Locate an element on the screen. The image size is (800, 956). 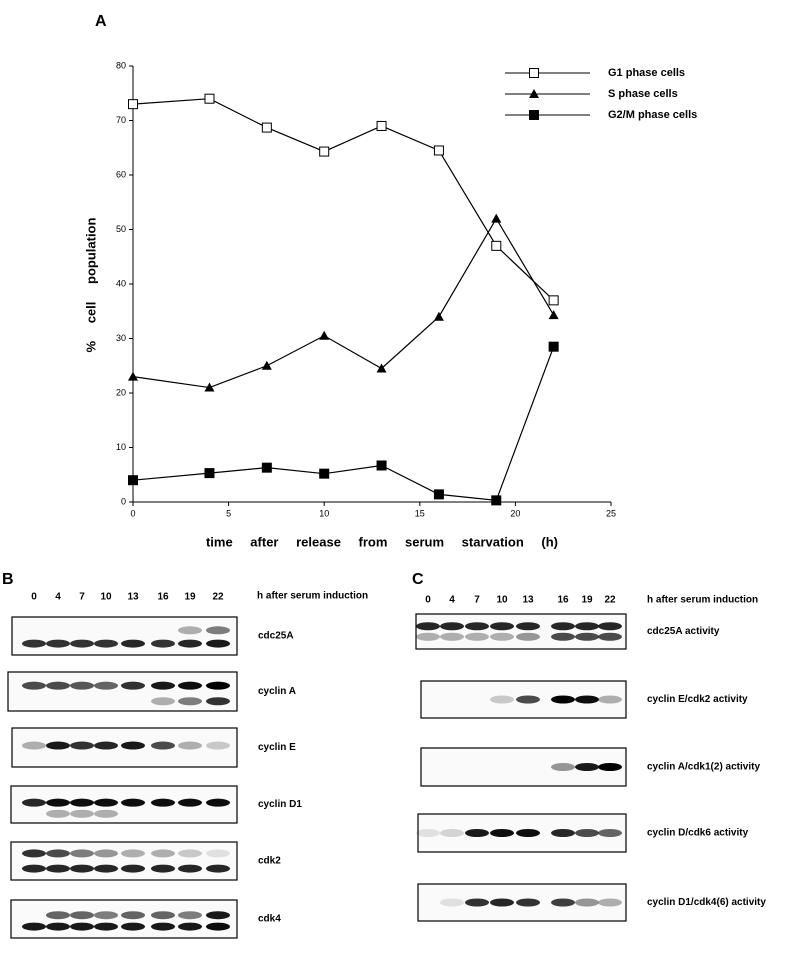
blot-label: cdk2 is located at coordinates (269, 861).